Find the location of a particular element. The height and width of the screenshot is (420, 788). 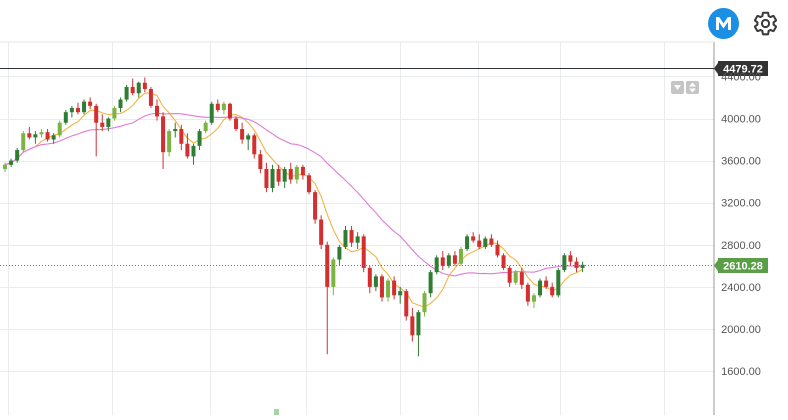

crosshair-cursor-marker is located at coordinates (276, 412).